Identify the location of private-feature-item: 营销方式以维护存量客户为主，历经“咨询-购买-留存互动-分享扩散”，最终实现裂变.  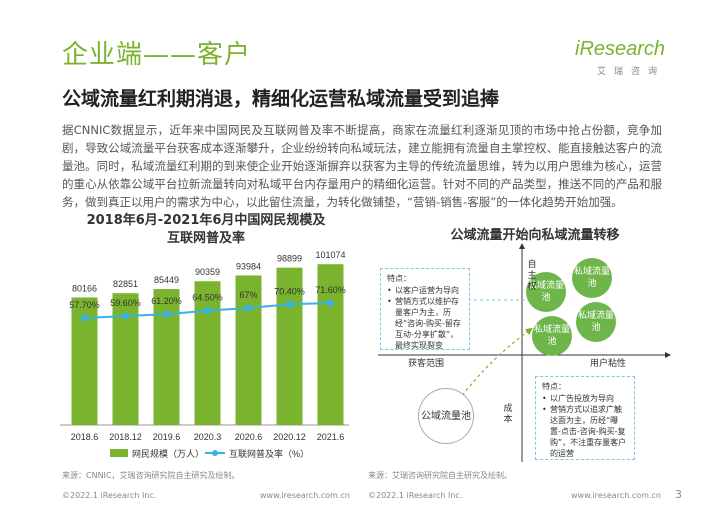
(425, 323).